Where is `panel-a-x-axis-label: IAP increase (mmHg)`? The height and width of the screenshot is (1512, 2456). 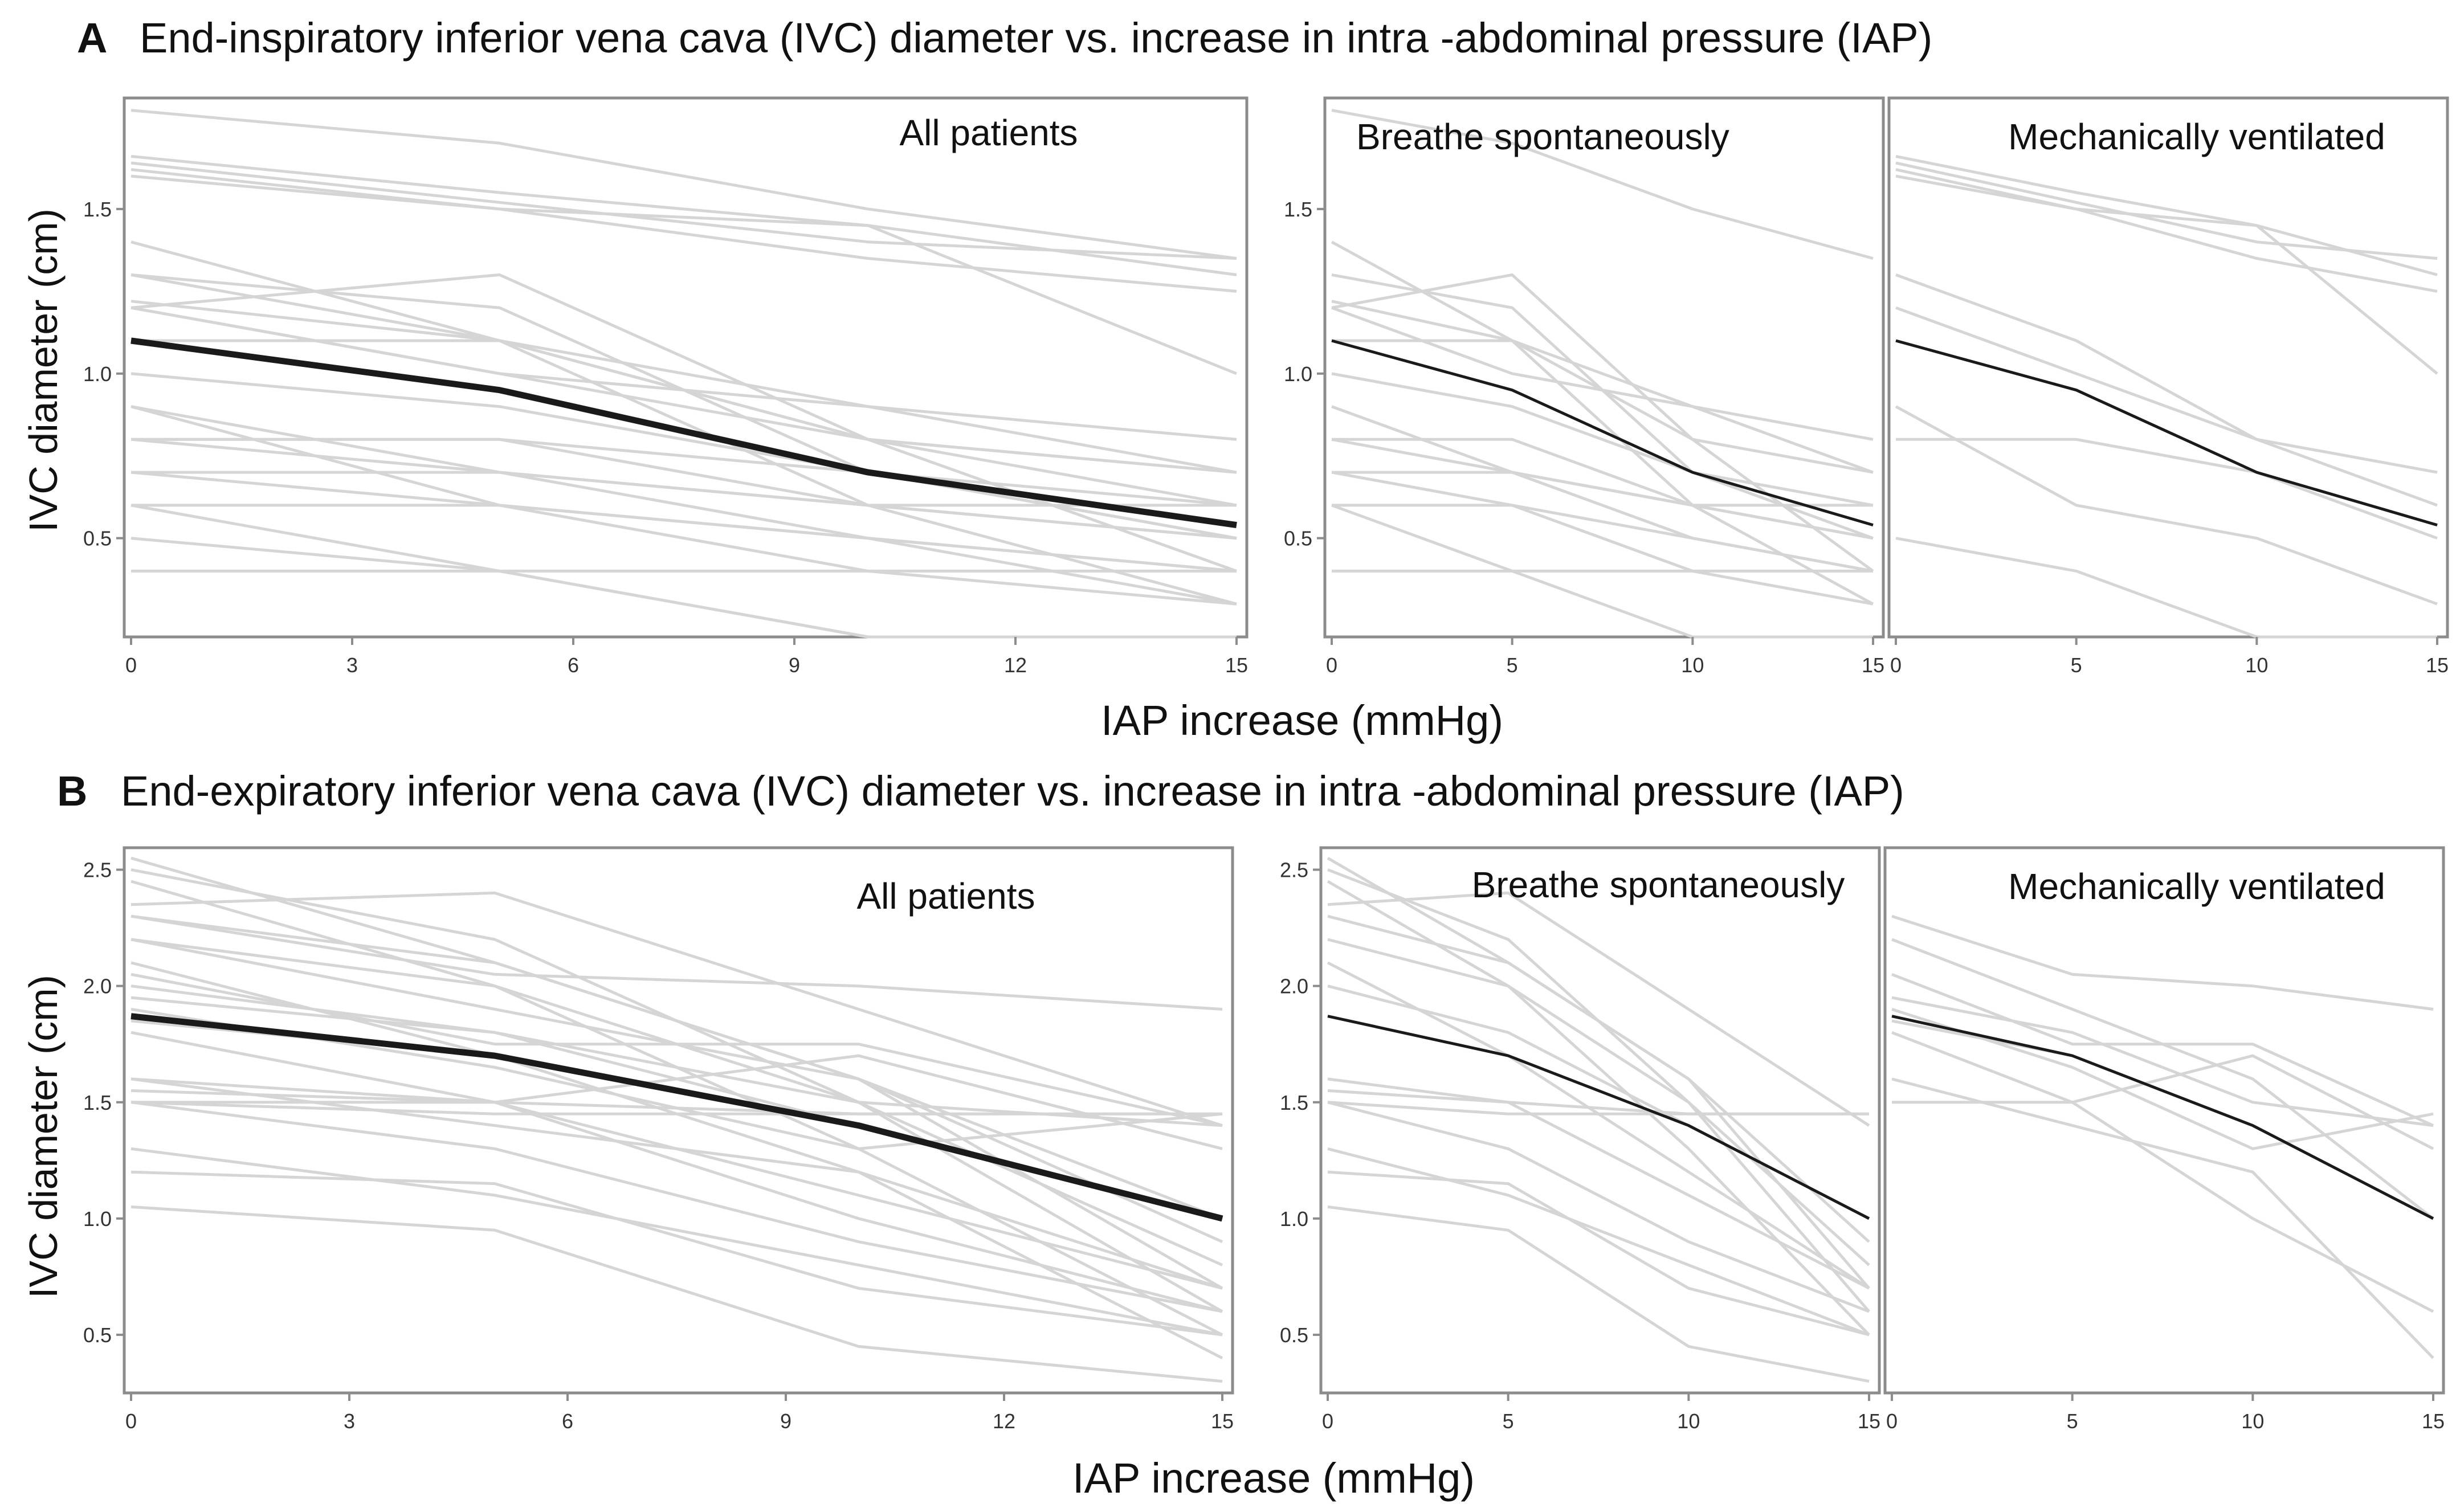 panel-a-x-axis-label: IAP increase (mmHg) is located at coordinates (1302, 720).